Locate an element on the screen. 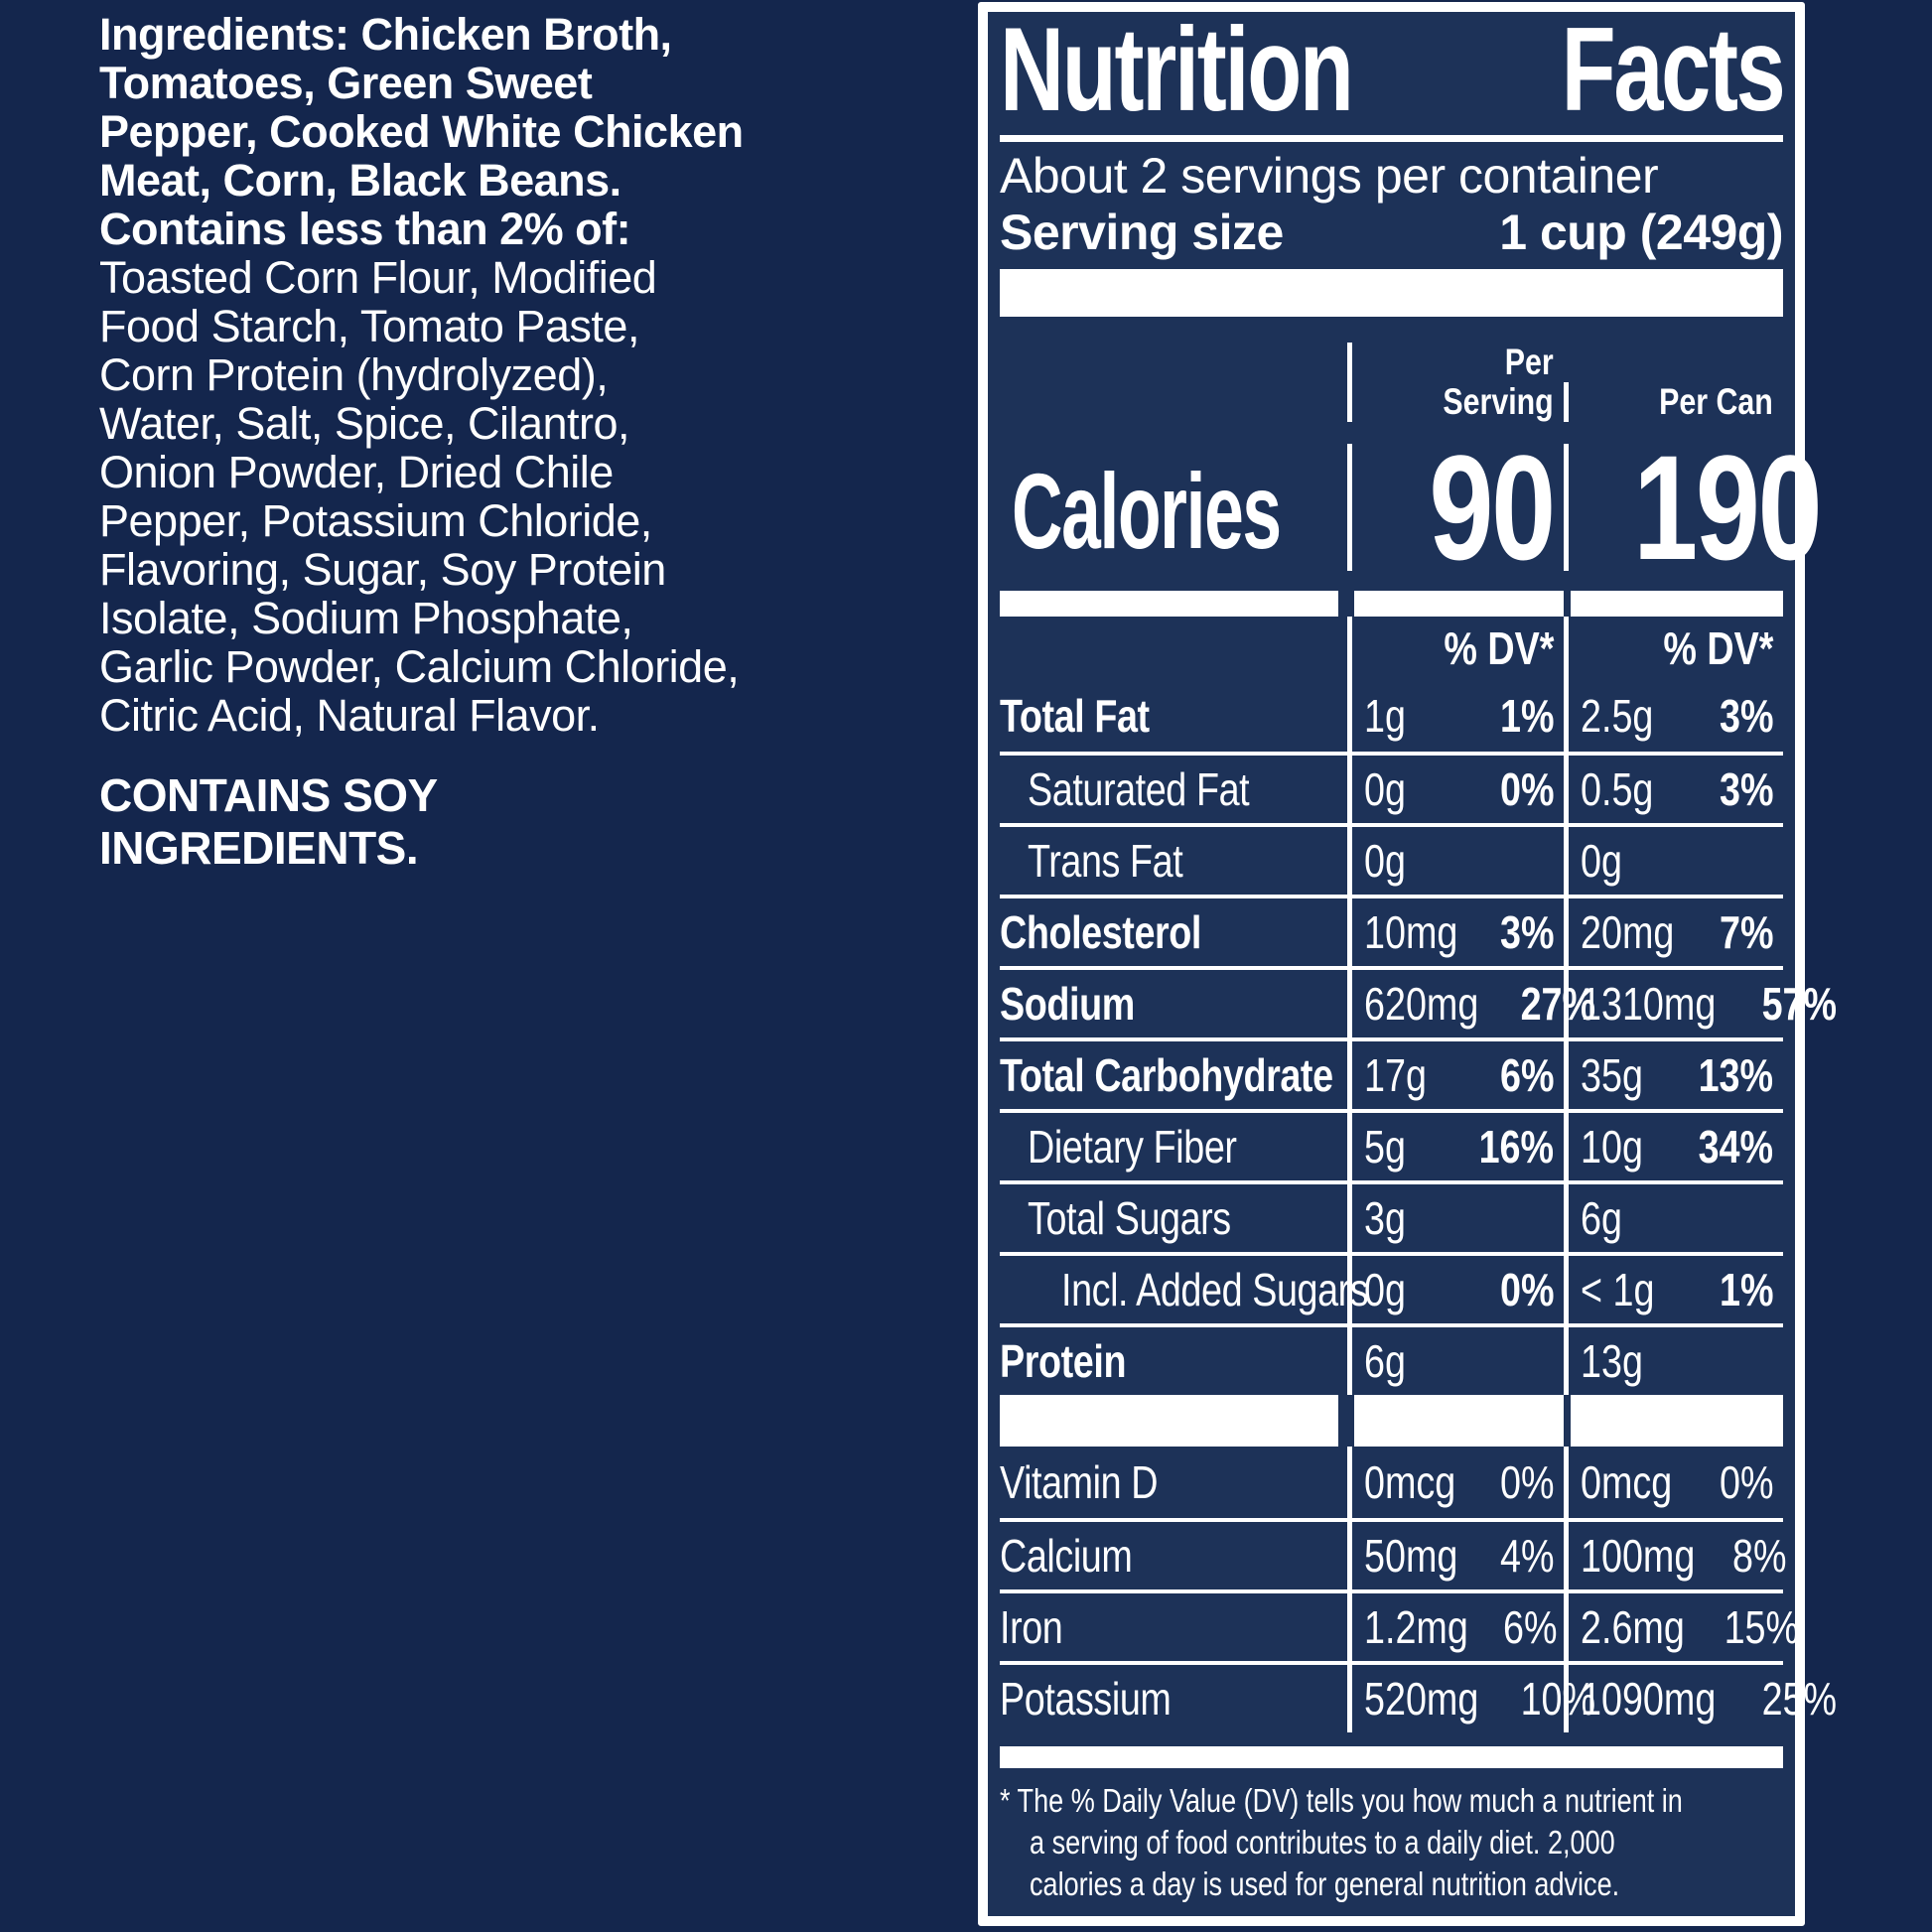 This screenshot has width=1932, height=1932. nutrient-row-total-carbohydrate: Total Carbohydrate 17g 6% 35g 13% is located at coordinates (1392, 1073).